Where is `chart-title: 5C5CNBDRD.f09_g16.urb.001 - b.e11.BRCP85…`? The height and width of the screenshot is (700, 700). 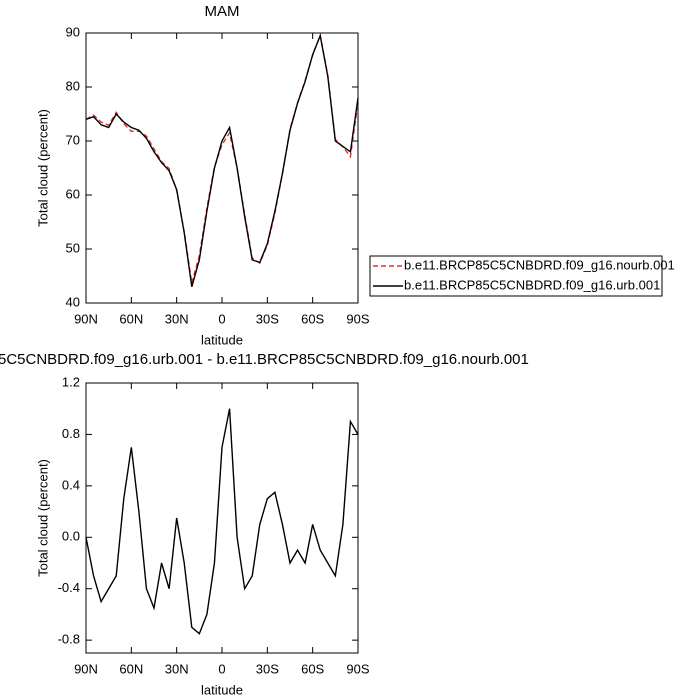
chart-title: 5C5CNBDRD.f09_g16.urb.001 - b.e11.BRCP85… is located at coordinates (264, 359).